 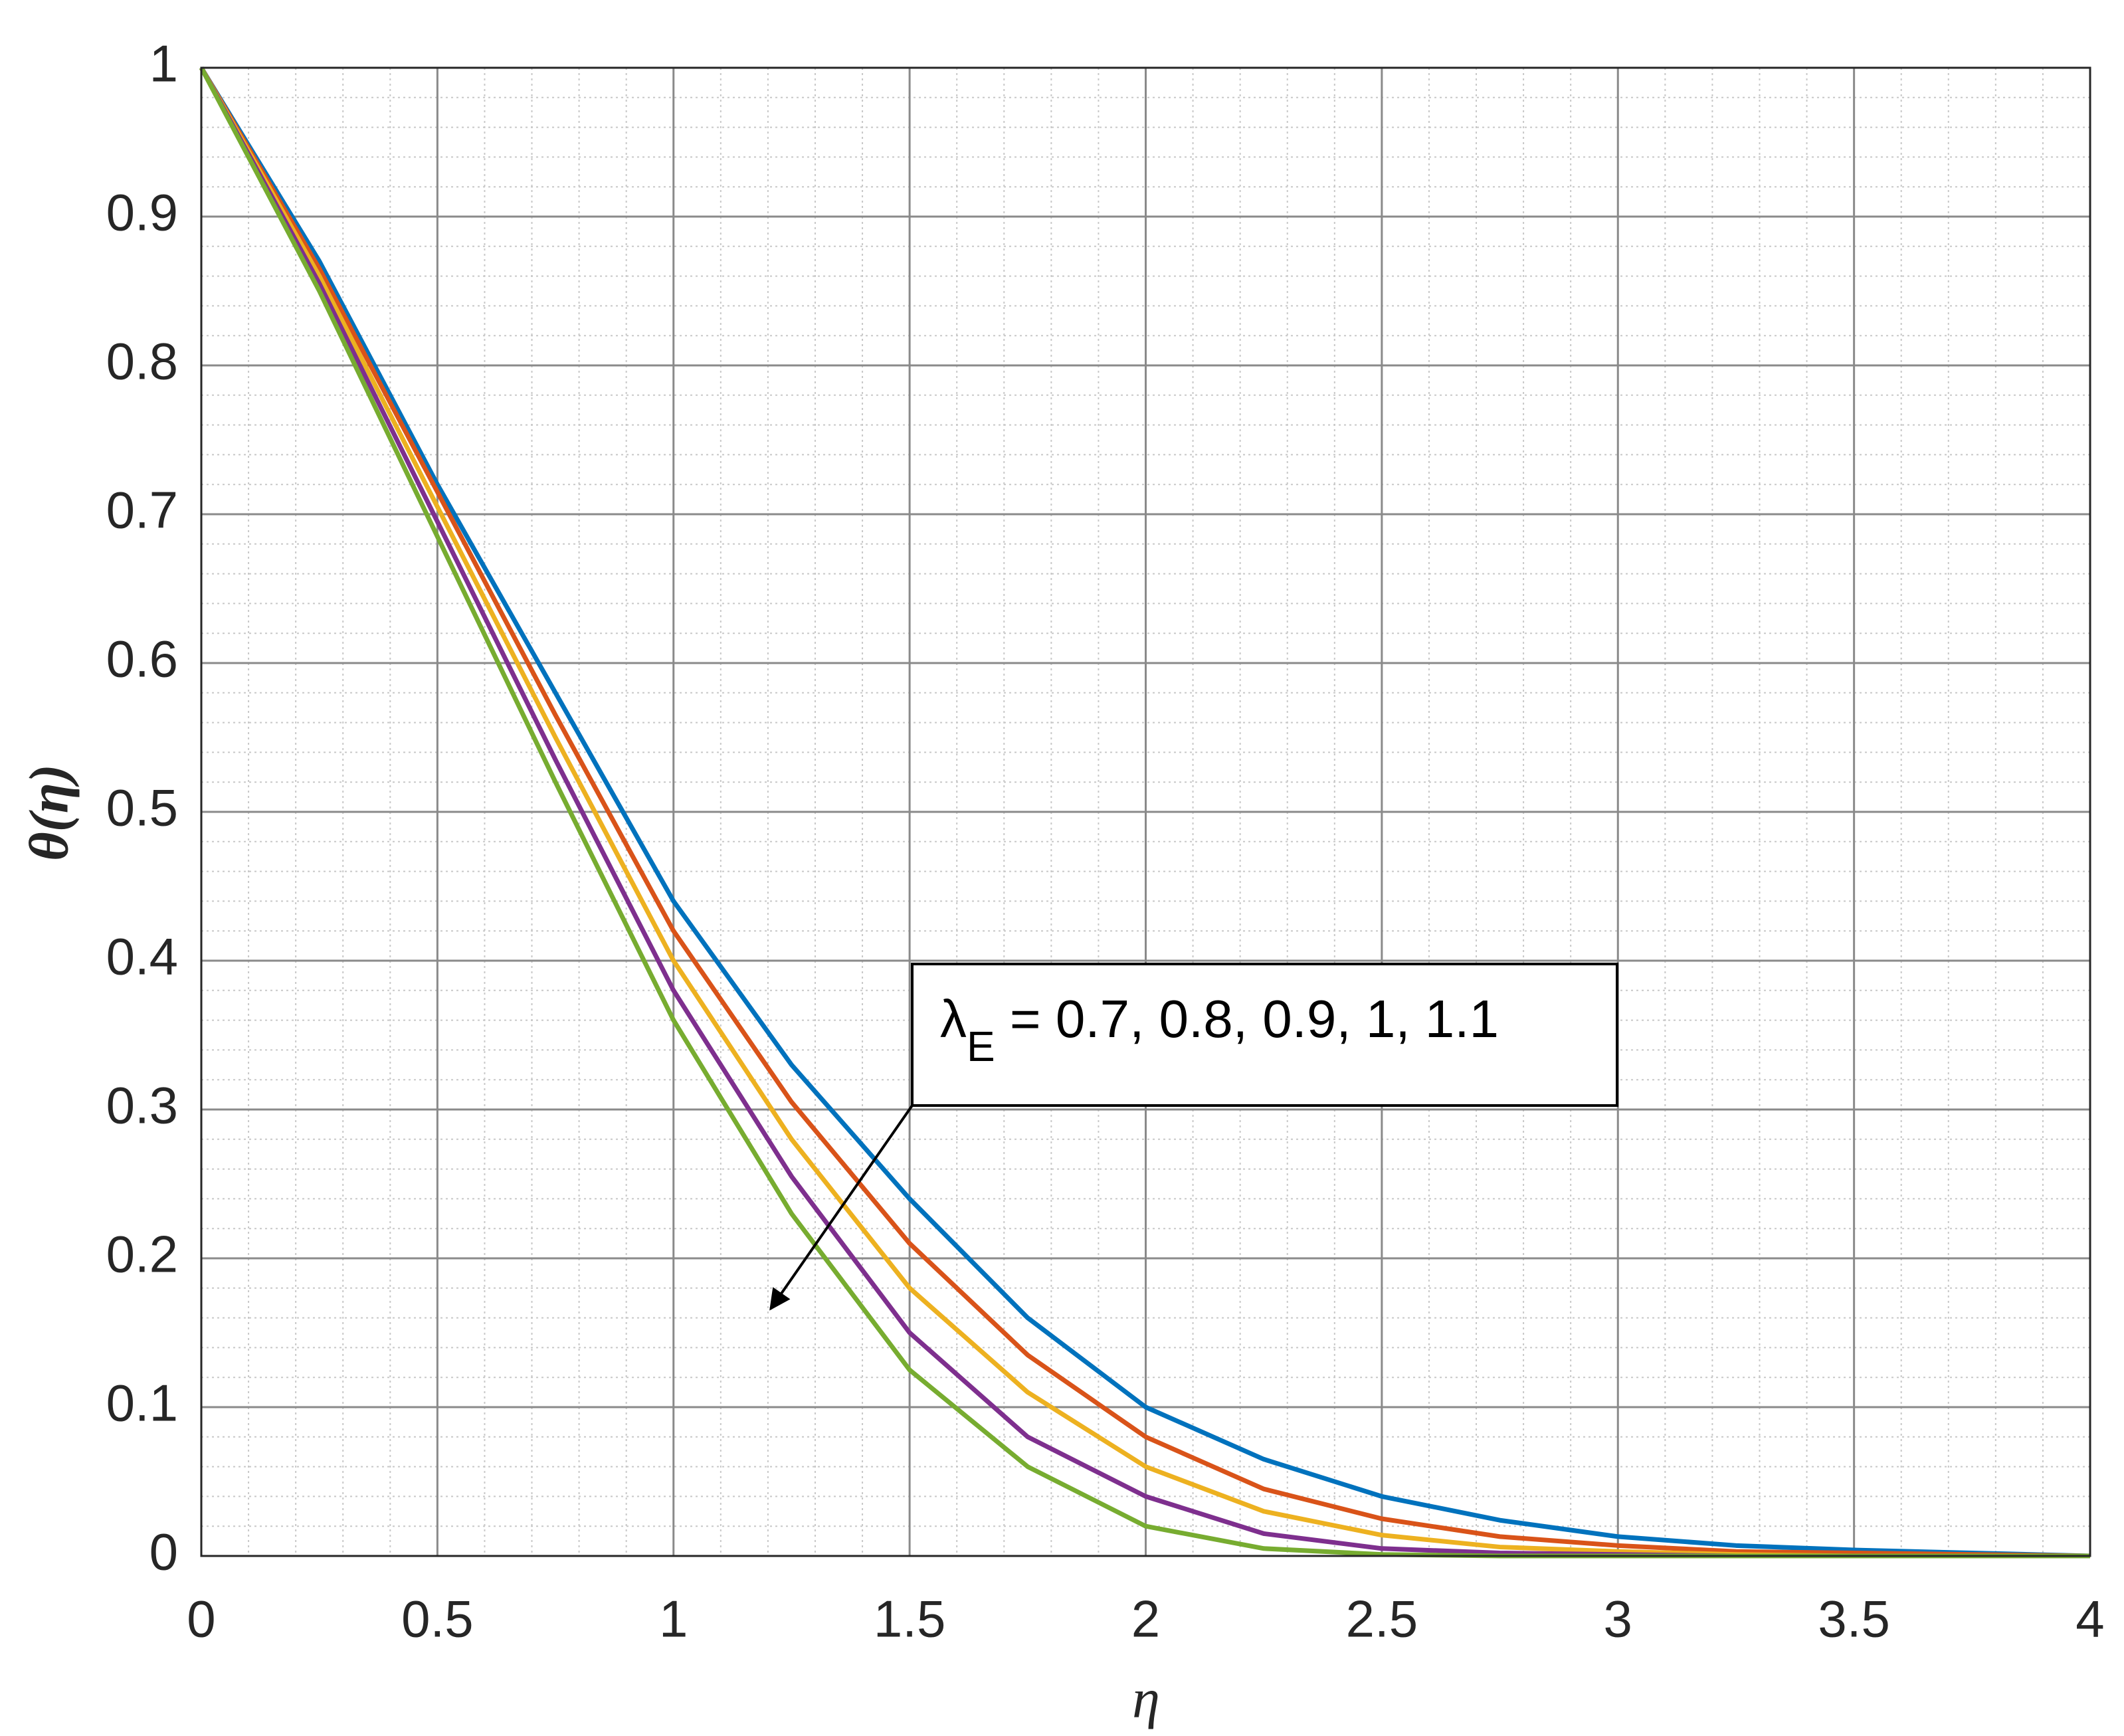 What do you see at coordinates (142, 659) in the screenshot?
I see `y-tick-label: 0.6` at bounding box center [142, 659].